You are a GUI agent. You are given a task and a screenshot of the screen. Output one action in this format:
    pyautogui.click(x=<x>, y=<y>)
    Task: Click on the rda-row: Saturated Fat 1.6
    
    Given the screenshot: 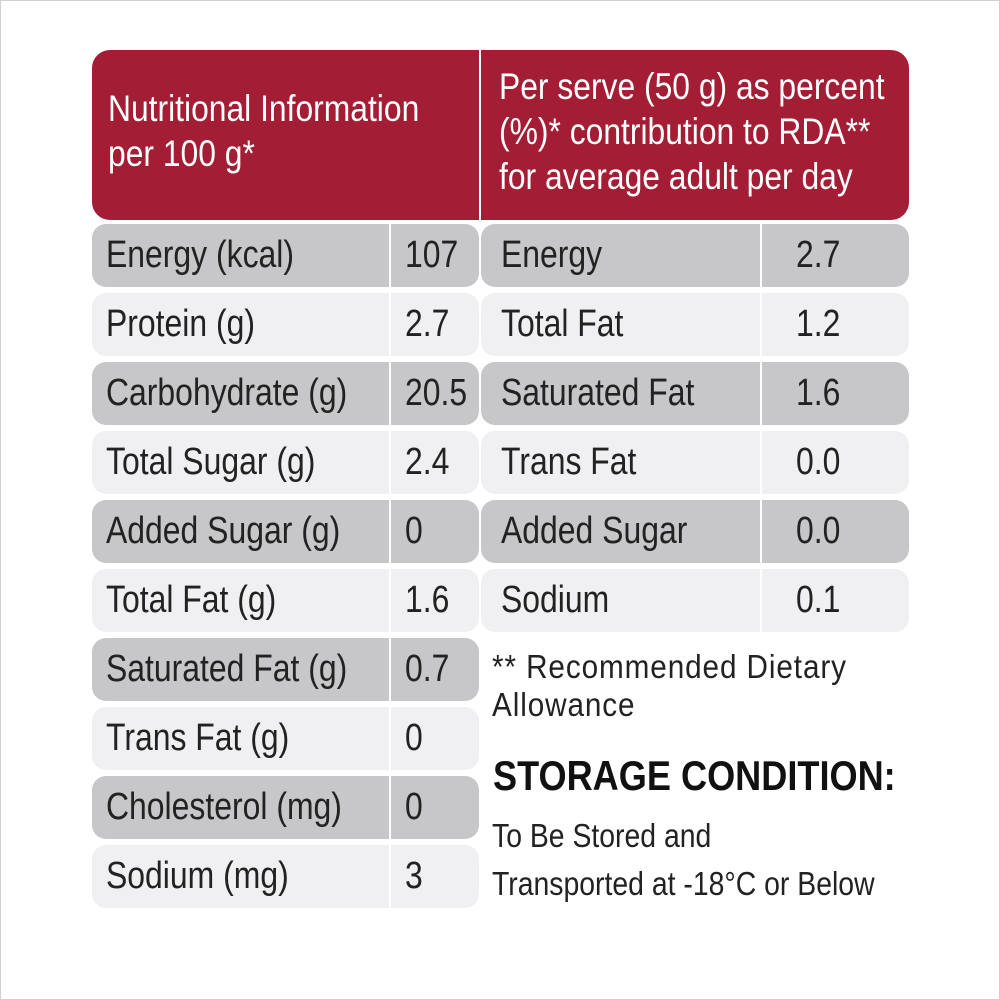 What is the action you would take?
    pyautogui.click(x=695, y=393)
    